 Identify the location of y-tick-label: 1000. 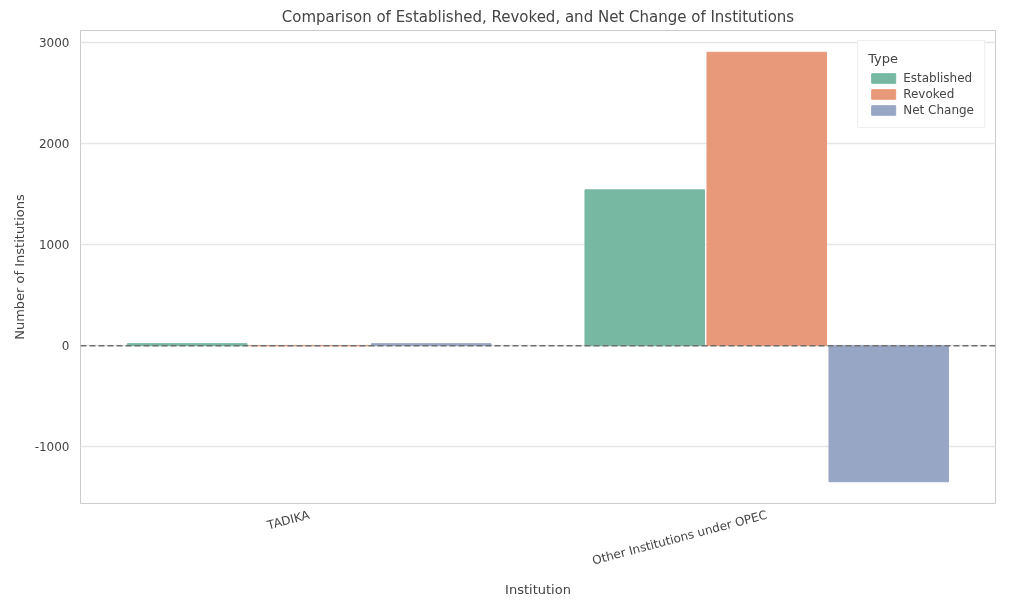
(54, 244).